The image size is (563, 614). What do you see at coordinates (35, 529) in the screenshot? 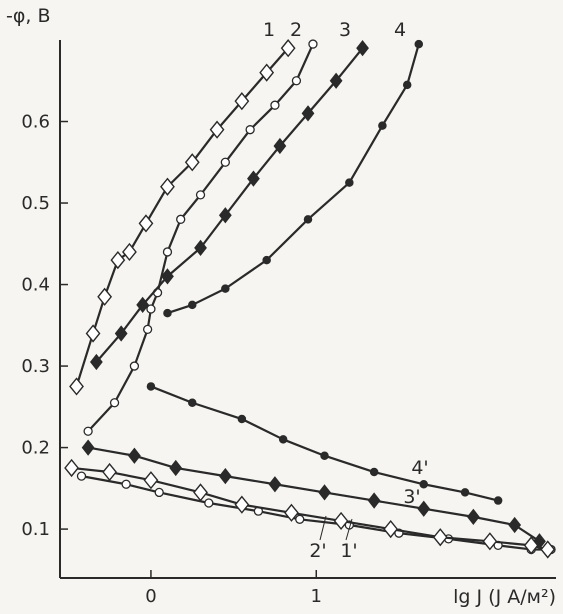
I see `y-tick-label: 0.1` at bounding box center [35, 529].